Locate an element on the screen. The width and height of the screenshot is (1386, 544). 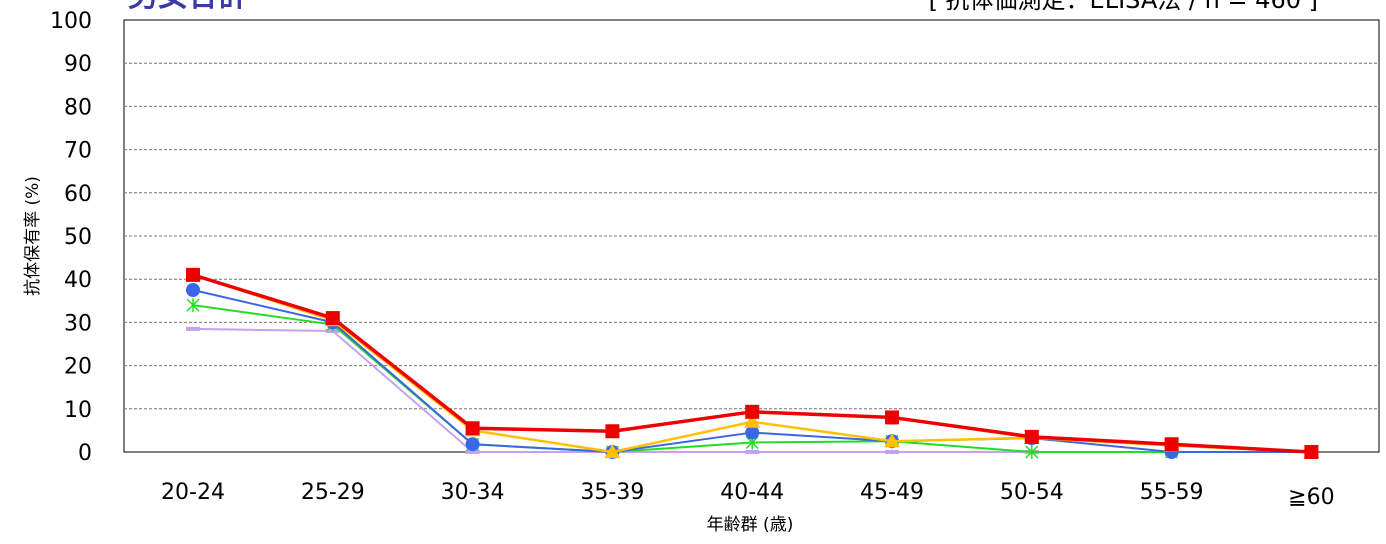
x-tick-label: 25-29 is located at coordinates (333, 492).